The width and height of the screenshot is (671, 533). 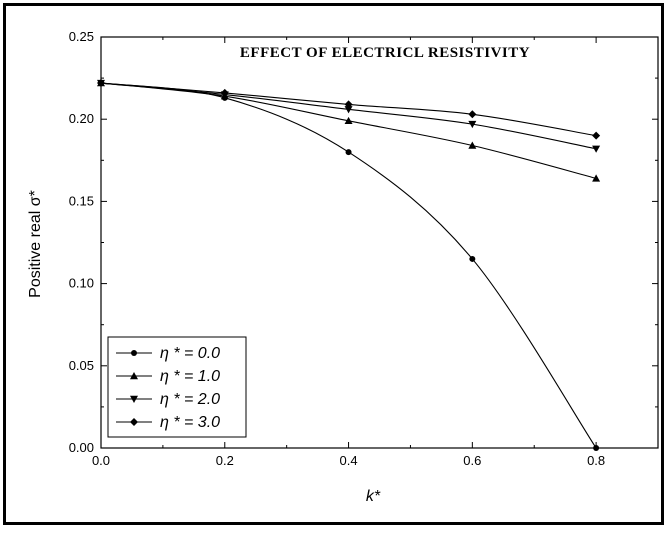 I want to click on y-tick-label: 0.25, so click(x=81, y=36).